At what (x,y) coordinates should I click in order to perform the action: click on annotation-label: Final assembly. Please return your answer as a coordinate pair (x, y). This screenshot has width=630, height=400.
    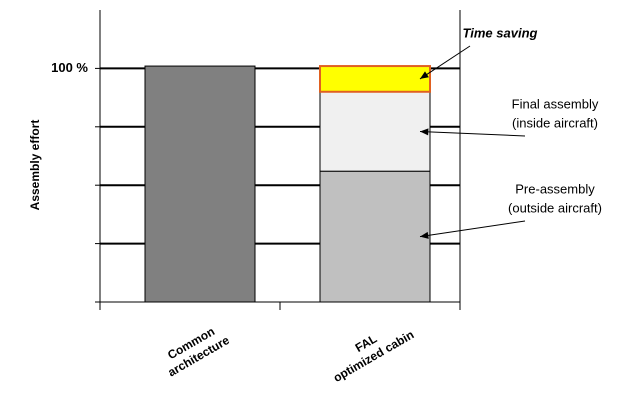
    Looking at the image, I should click on (555, 103).